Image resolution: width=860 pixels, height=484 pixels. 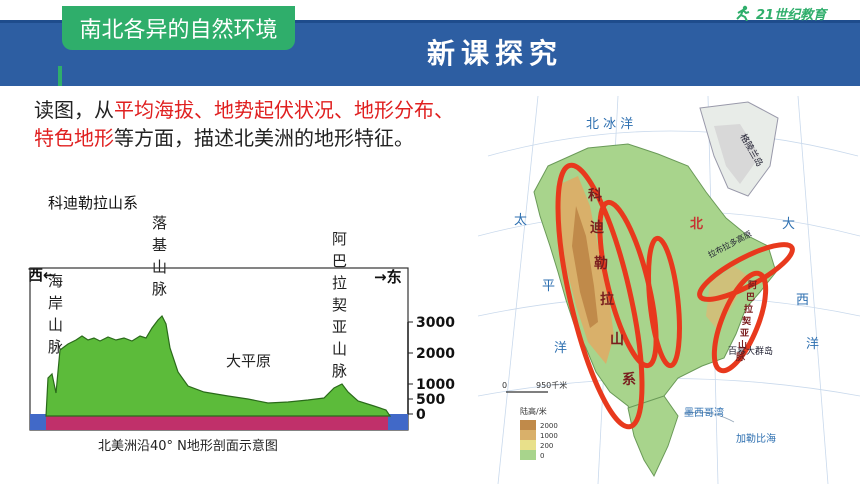 What do you see at coordinates (435, 385) in the screenshot?
I see `tick-1000: 1000` at bounding box center [435, 385].